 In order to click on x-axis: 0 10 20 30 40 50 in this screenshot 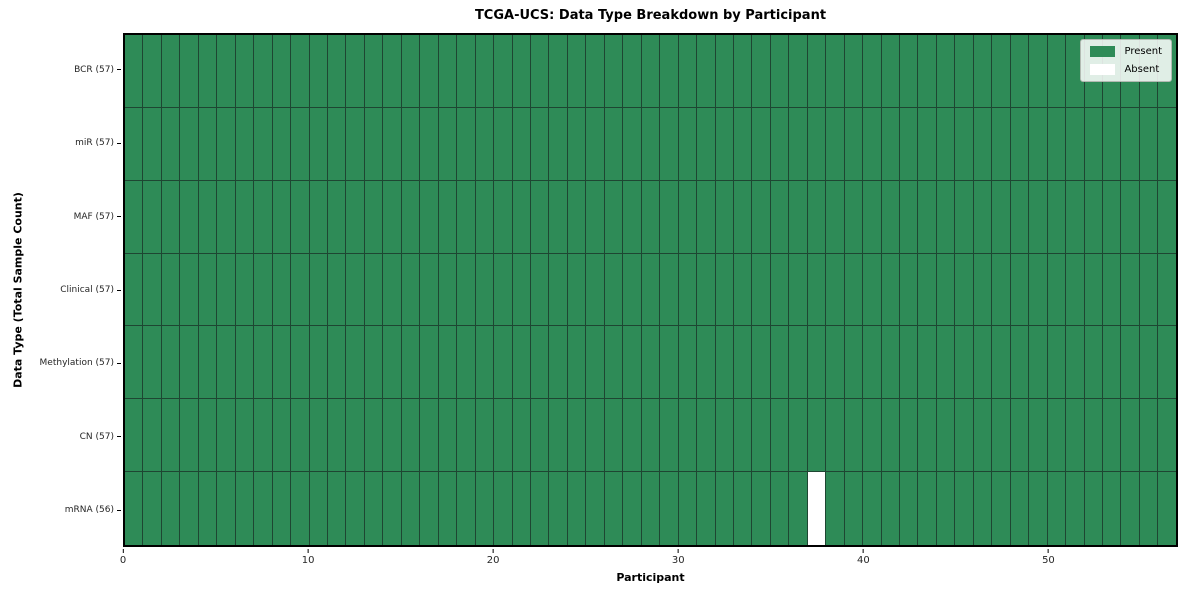, I will do `click(649, 562)`.